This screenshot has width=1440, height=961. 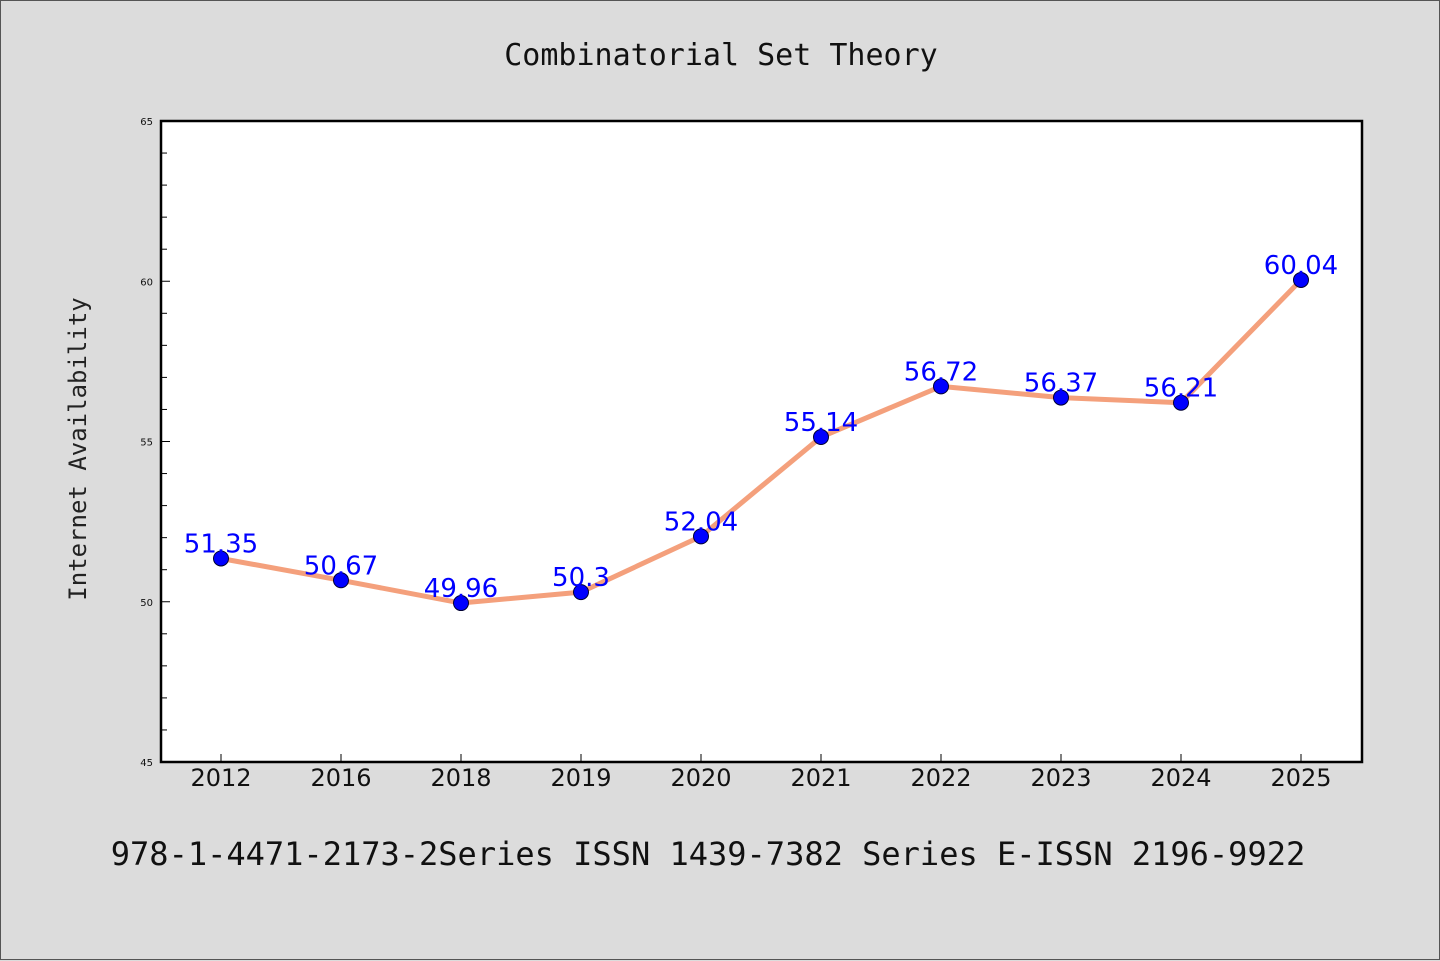 What do you see at coordinates (146, 443) in the screenshot?
I see `y-tick-label: 55` at bounding box center [146, 443].